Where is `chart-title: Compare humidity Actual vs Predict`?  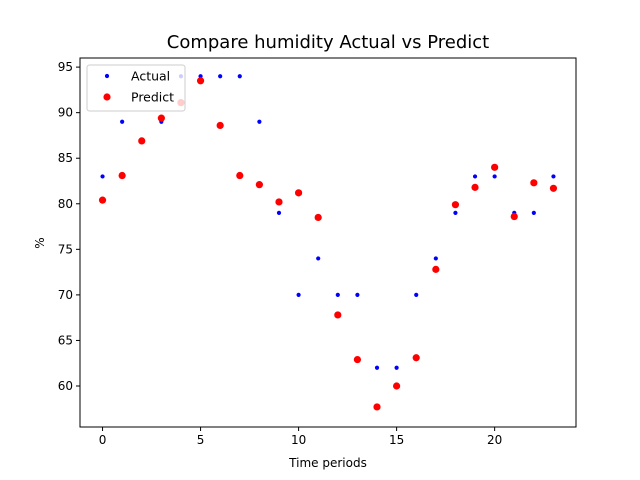
chart-title: Compare humidity Actual vs Predict is located at coordinates (328, 42).